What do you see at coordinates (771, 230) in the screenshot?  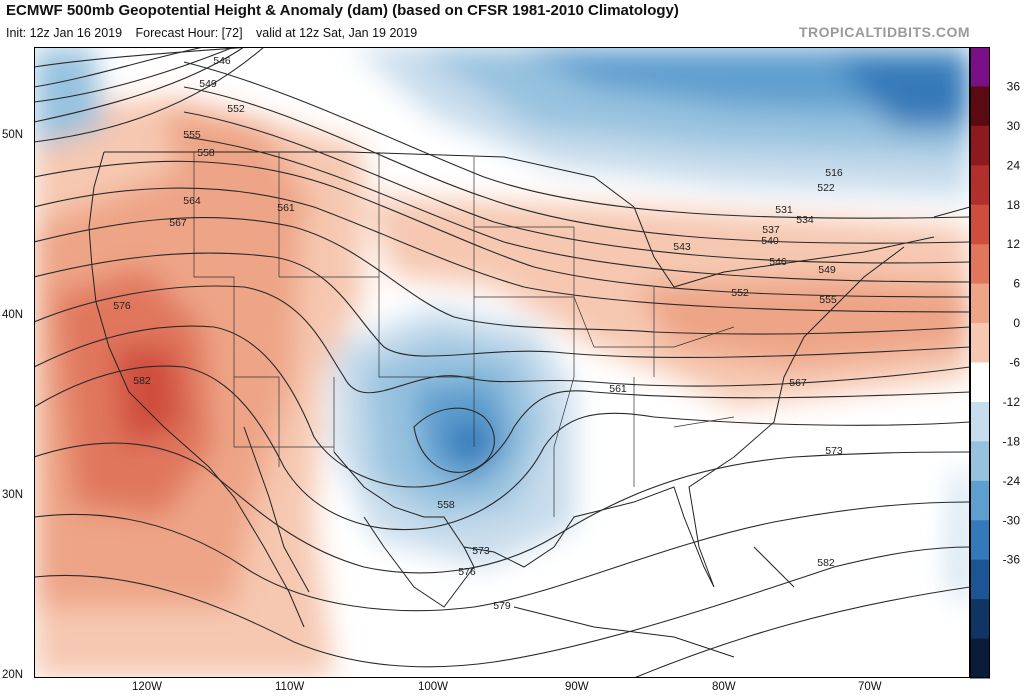 I see `contour-label: 537` at bounding box center [771, 230].